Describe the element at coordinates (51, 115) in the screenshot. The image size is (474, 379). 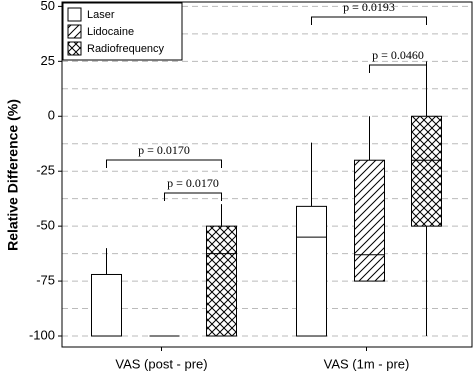
I see `y-tick-label: 0` at that location.